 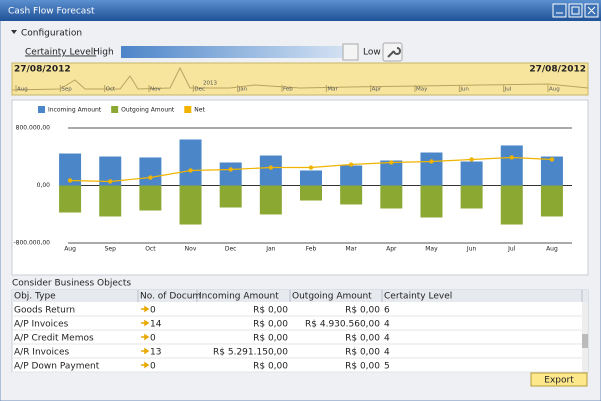 What do you see at coordinates (431, 249) in the screenshot?
I see `x-tick-label: May` at bounding box center [431, 249].